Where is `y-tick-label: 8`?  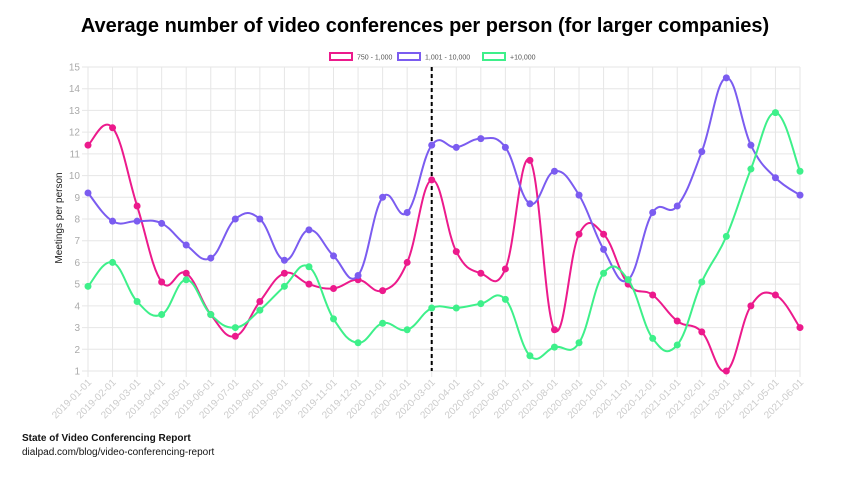 y-tick-label: 8 is located at coordinates (77, 220).